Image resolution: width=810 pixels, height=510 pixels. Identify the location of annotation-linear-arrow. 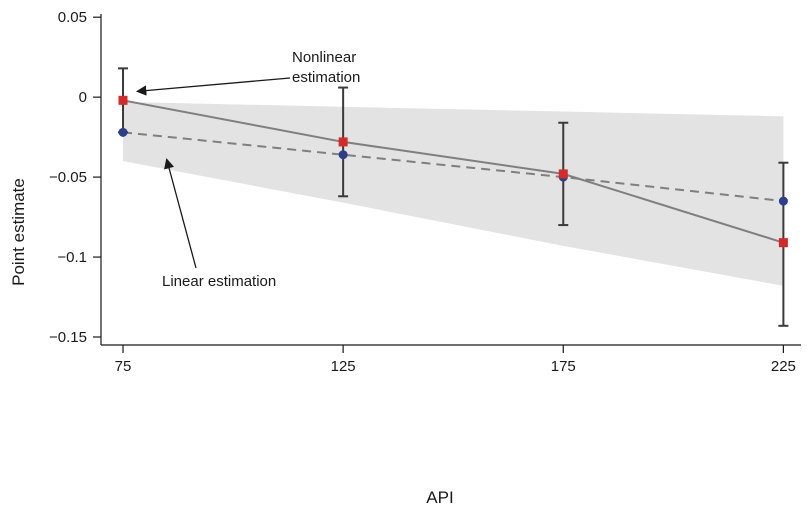
(180, 213).